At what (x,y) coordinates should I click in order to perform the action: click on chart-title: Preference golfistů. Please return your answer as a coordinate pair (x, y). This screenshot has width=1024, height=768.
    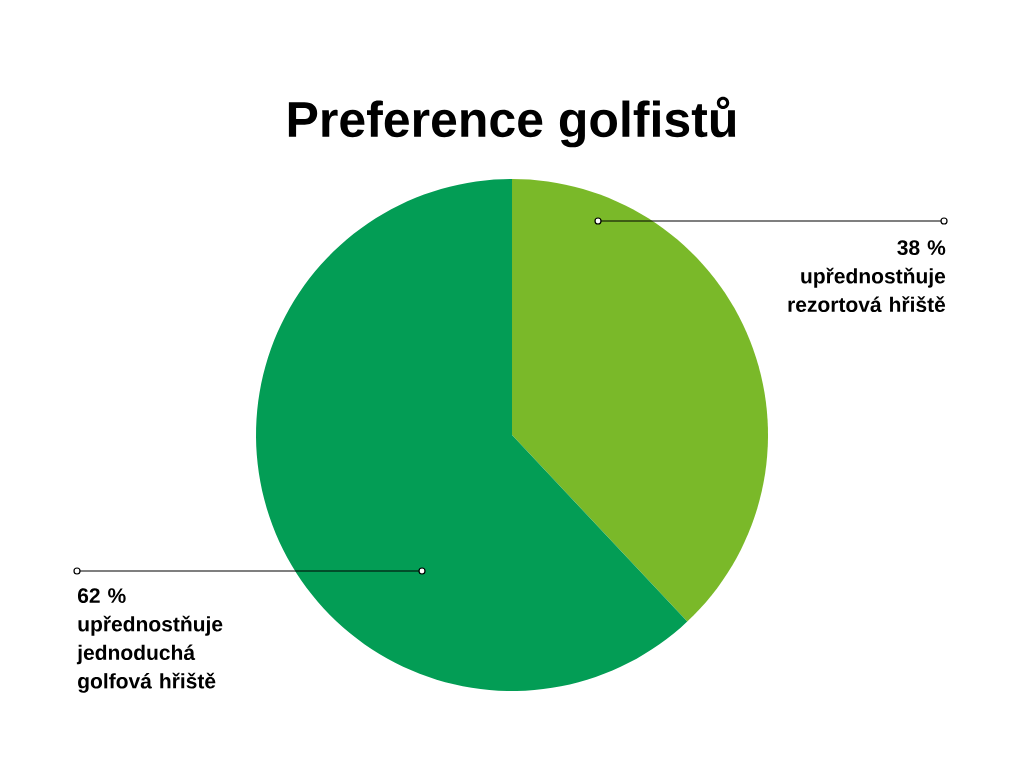
    Looking at the image, I should click on (512, 122).